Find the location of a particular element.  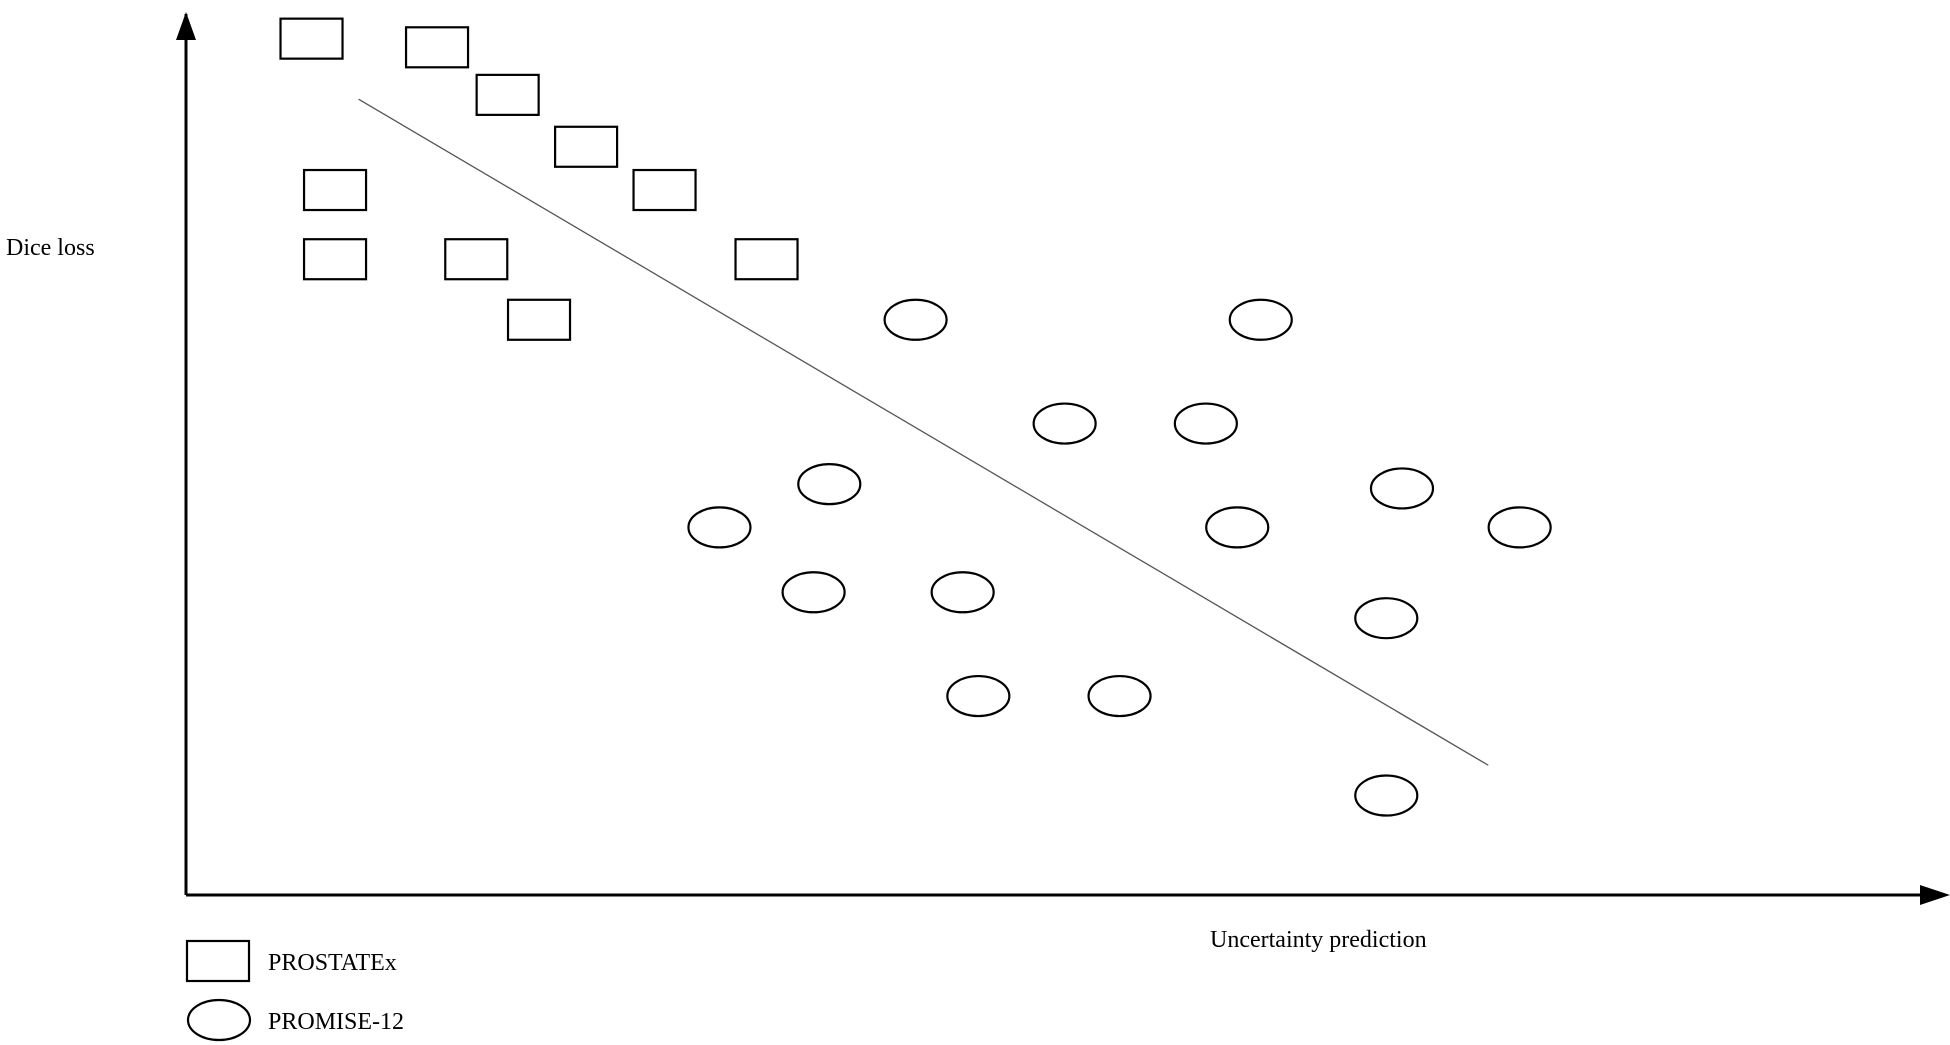

legend-label-promise12: PROMISE-12 is located at coordinates (336, 1022).